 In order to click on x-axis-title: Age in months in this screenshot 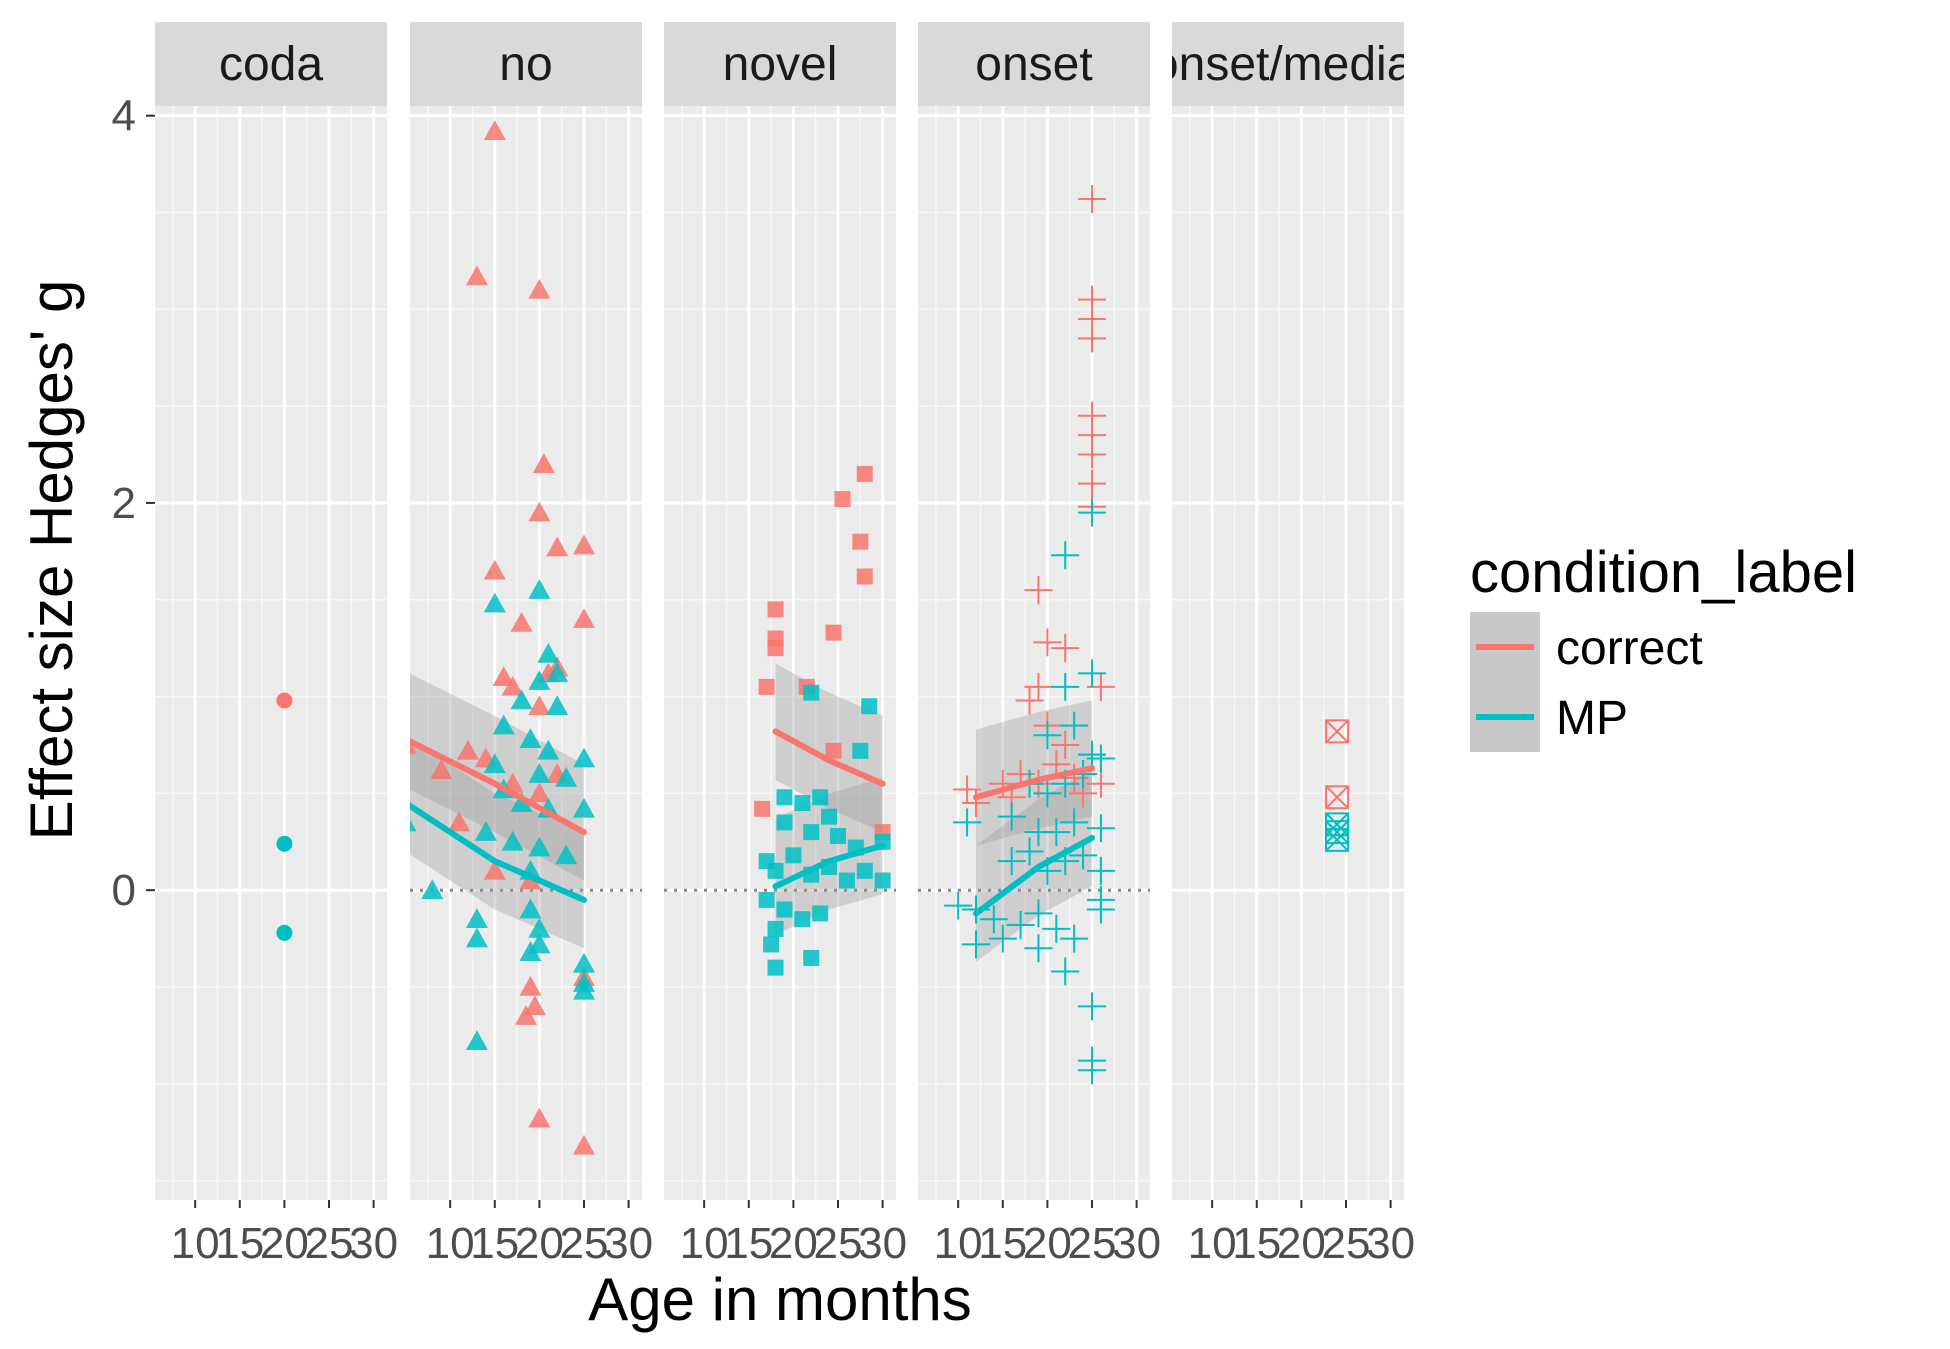, I will do `click(780, 1299)`.